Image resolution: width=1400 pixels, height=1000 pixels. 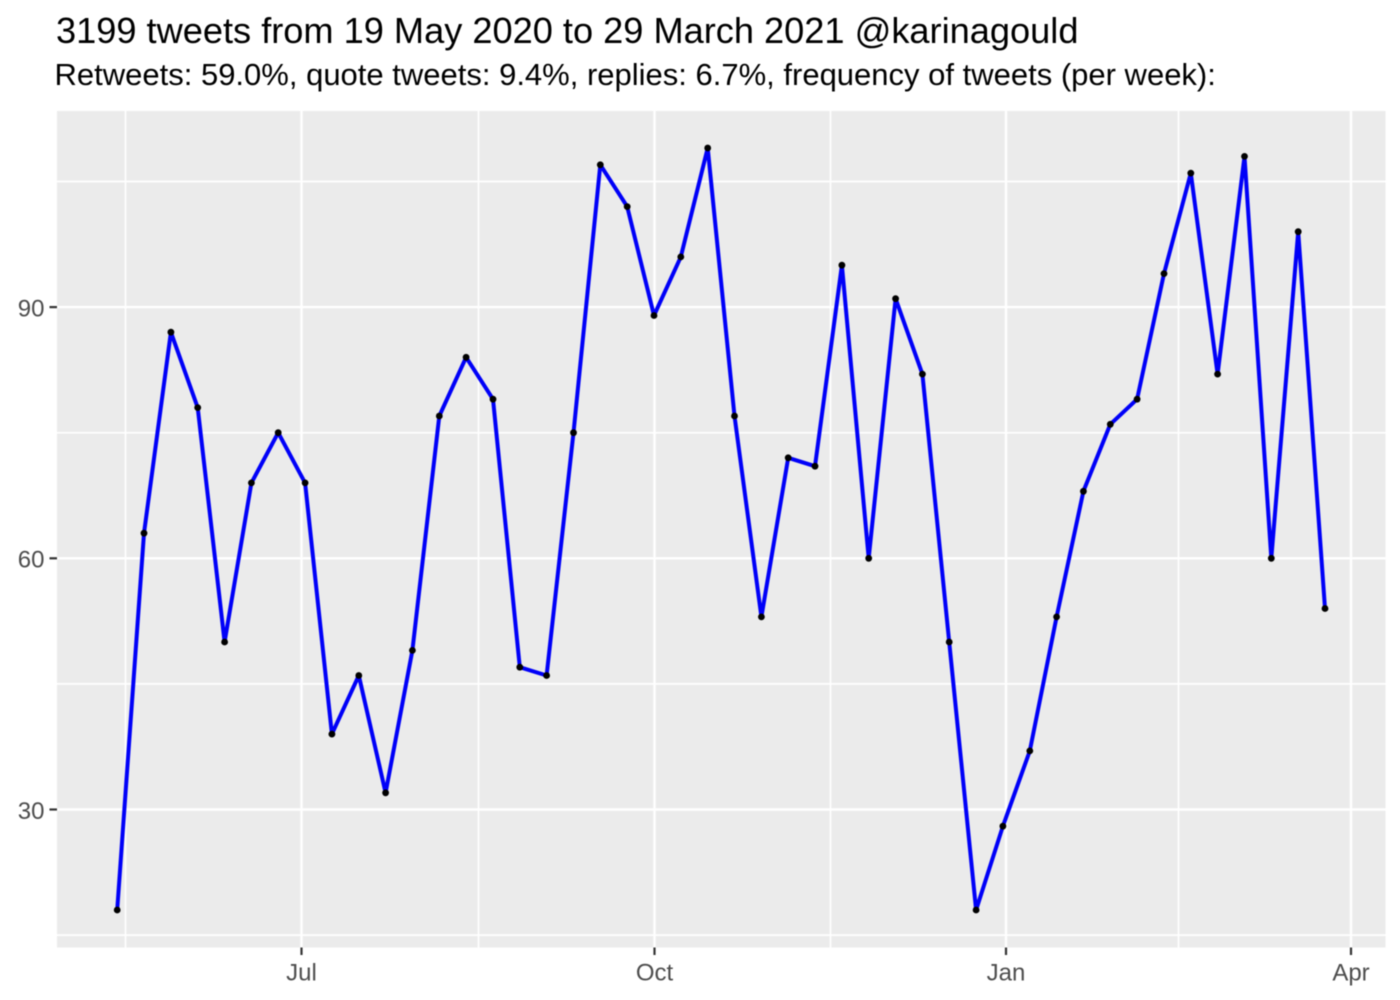 What do you see at coordinates (301, 973) in the screenshot?
I see `svg-text: Jul` at bounding box center [301, 973].